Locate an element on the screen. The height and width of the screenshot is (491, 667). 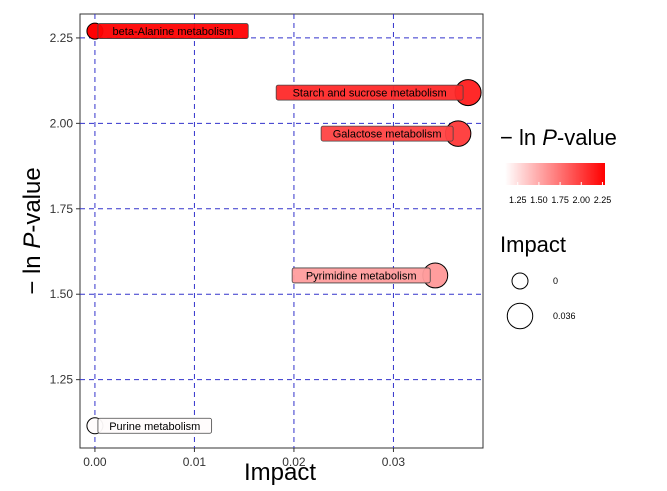
point-label: Starch and sucrose metabolism is located at coordinates (370, 94).